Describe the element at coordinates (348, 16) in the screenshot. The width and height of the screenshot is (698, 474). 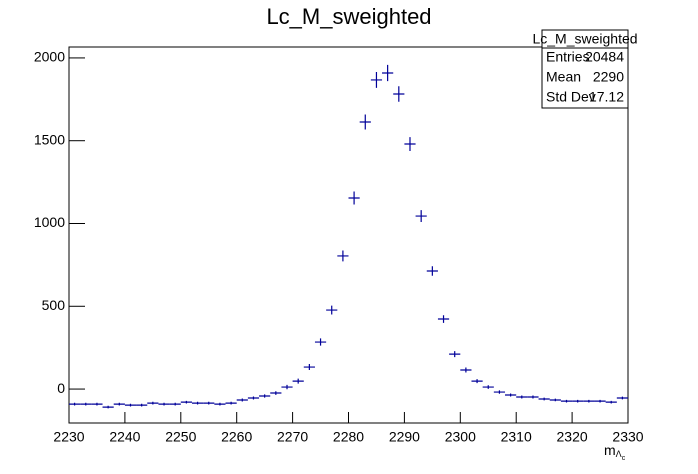
I see `chart-title: Lc_M_sweighted` at that location.